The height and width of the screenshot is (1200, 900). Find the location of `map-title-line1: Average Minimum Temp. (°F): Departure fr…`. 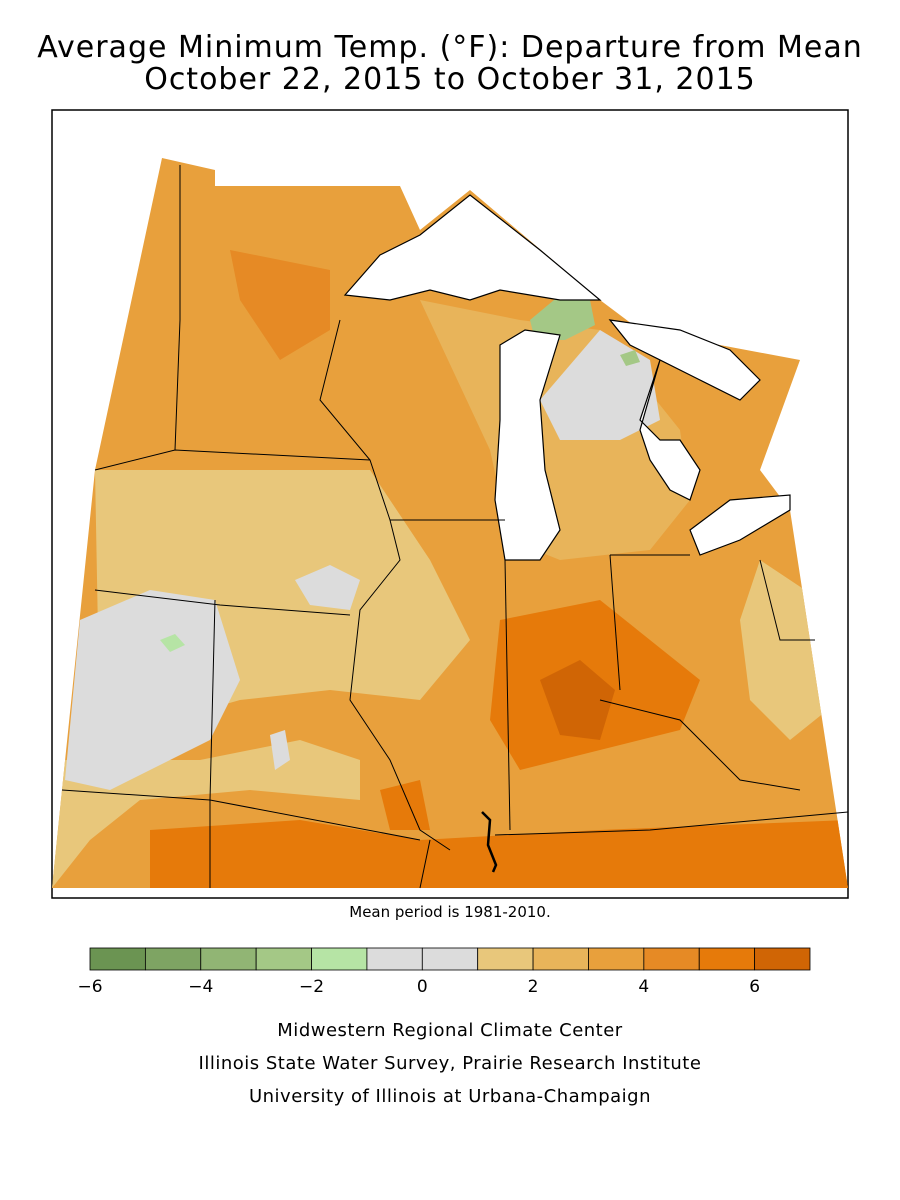

map-title-line1: Average Minimum Temp. (°F): Departure fr… is located at coordinates (450, 47).